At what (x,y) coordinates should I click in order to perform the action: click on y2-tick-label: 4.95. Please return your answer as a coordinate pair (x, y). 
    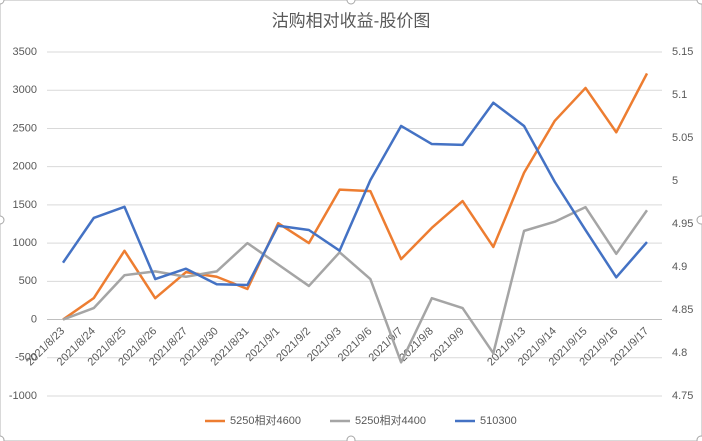
    Looking at the image, I should click on (682, 224).